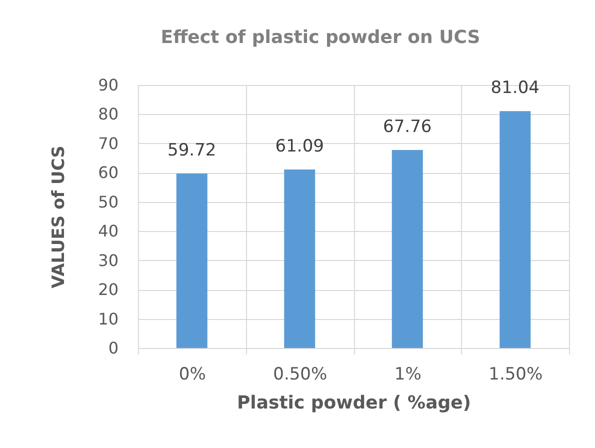 Image resolution: width=595 pixels, height=448 pixels. What do you see at coordinates (320, 37) in the screenshot?
I see `chart-title: Effect of plastic powder on UCS` at bounding box center [320, 37].